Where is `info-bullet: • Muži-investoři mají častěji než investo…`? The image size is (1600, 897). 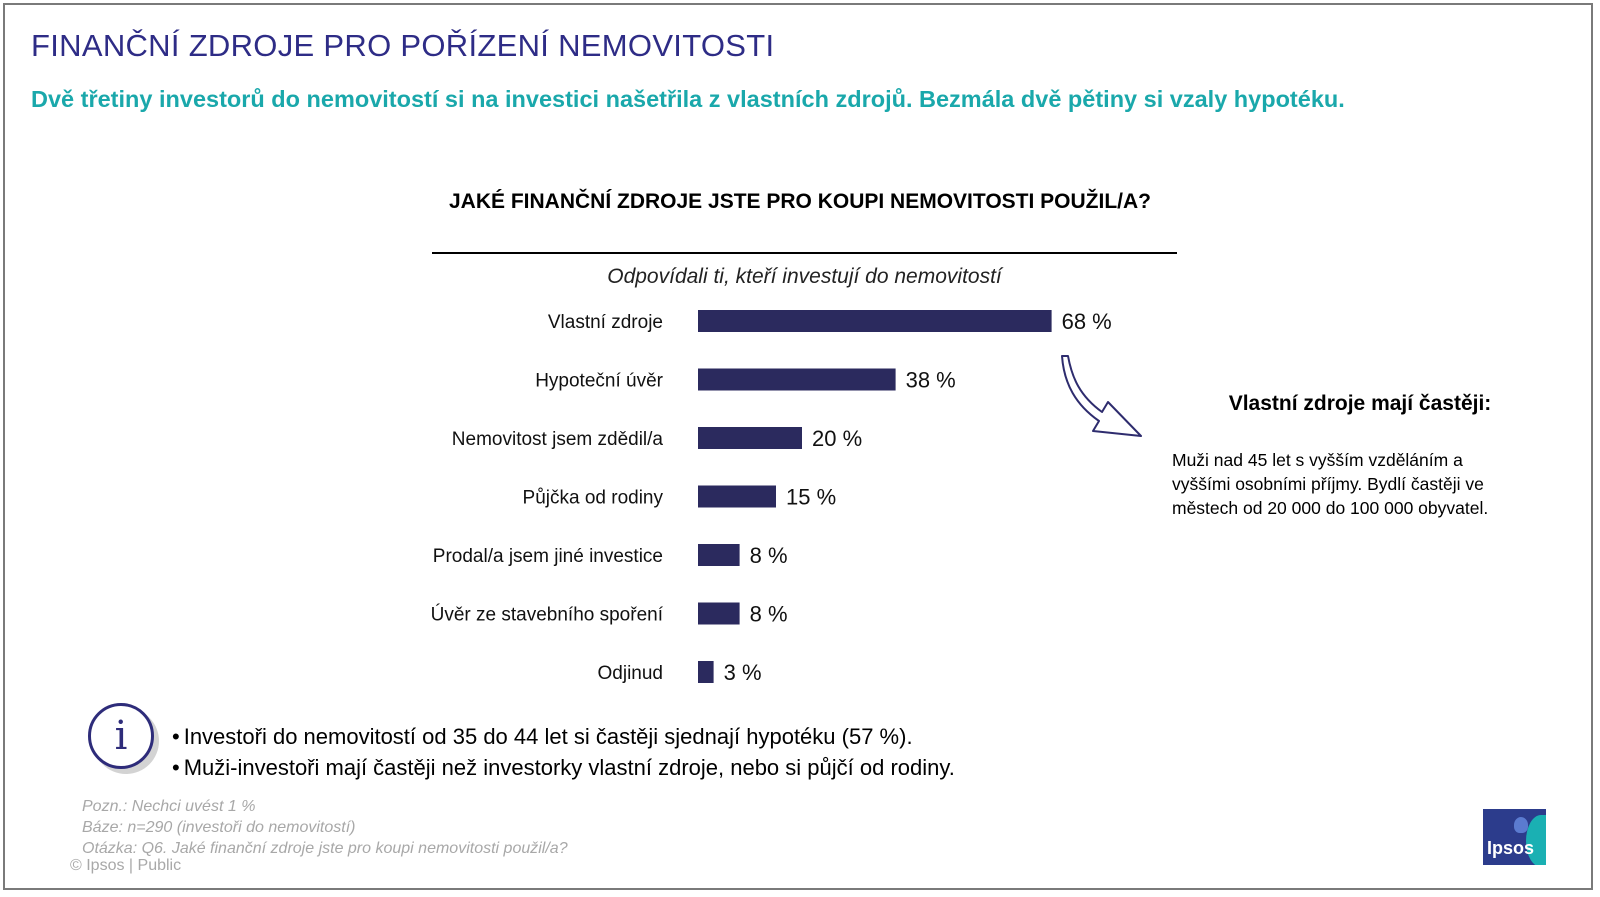
info-bullet: • Muži-investoři mají častěji než investo… is located at coordinates (563, 768).